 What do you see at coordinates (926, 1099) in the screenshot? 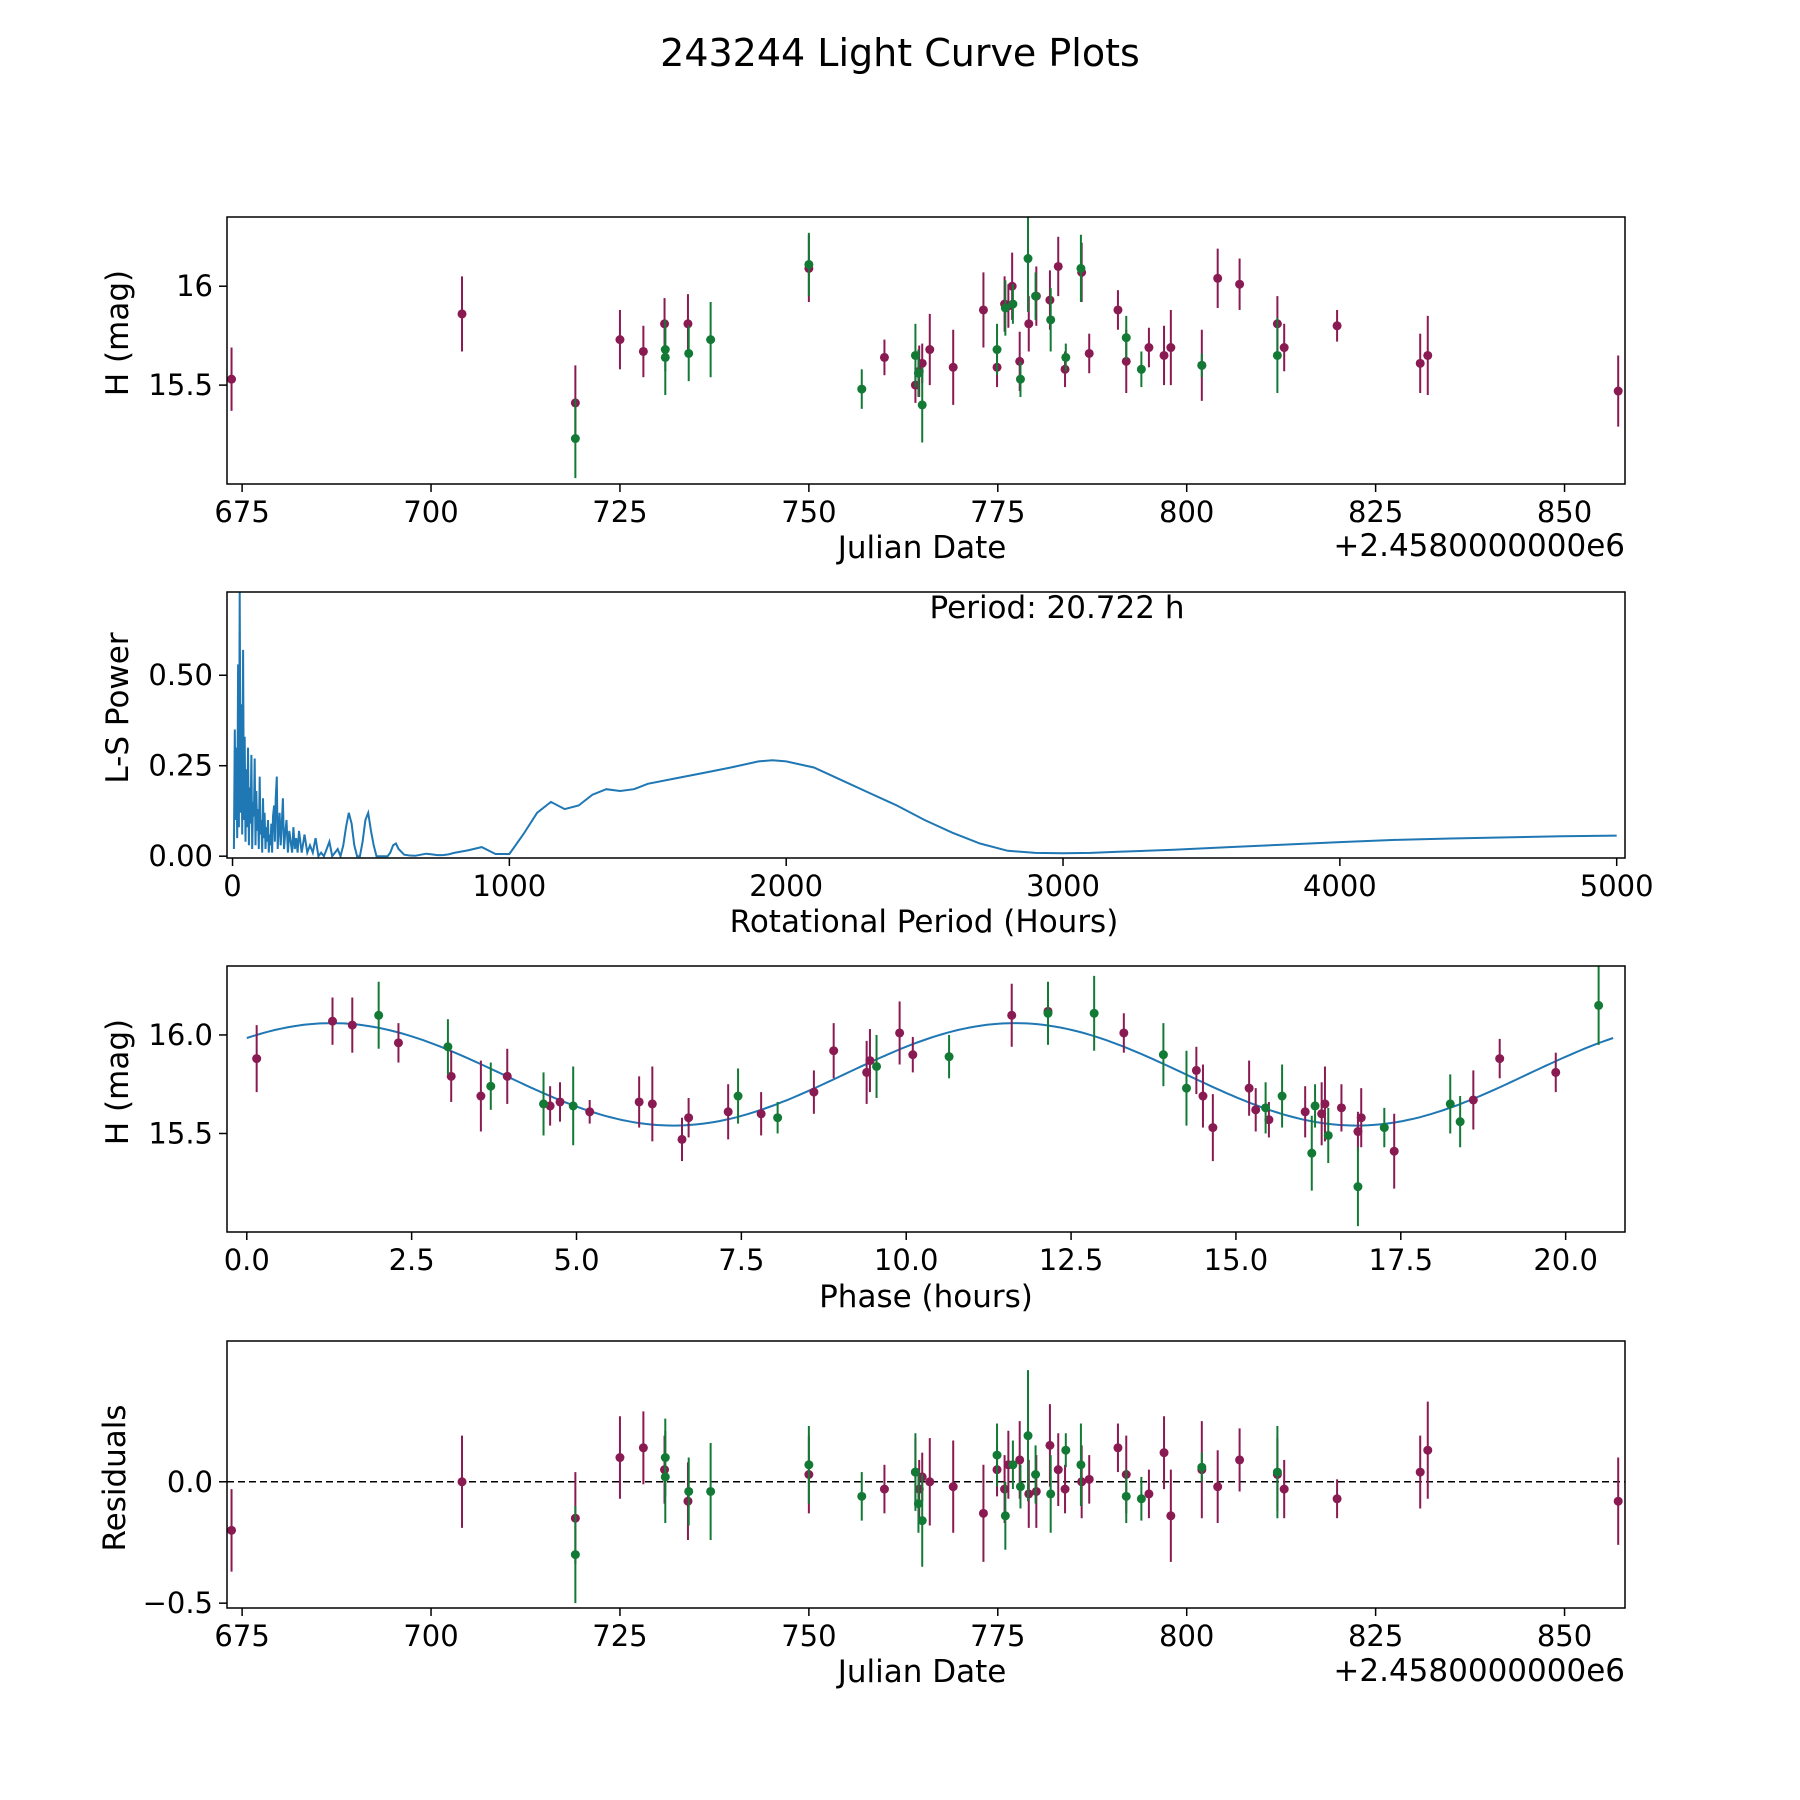
I see `phased-plot-frame` at bounding box center [926, 1099].